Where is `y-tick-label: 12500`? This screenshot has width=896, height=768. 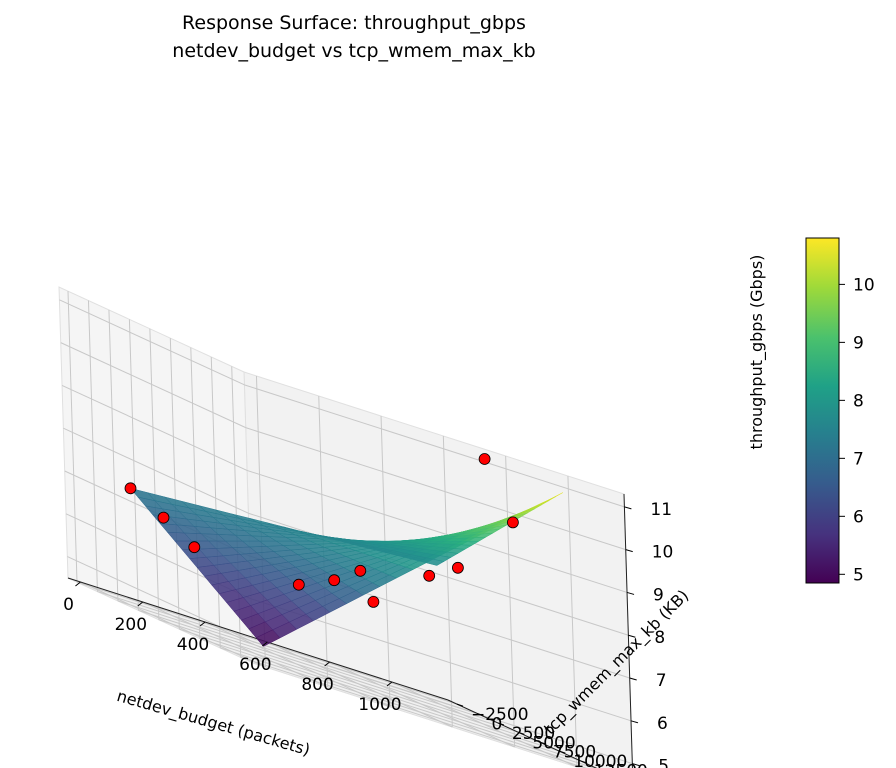 y-tick-label: 12500 is located at coordinates (621, 765).